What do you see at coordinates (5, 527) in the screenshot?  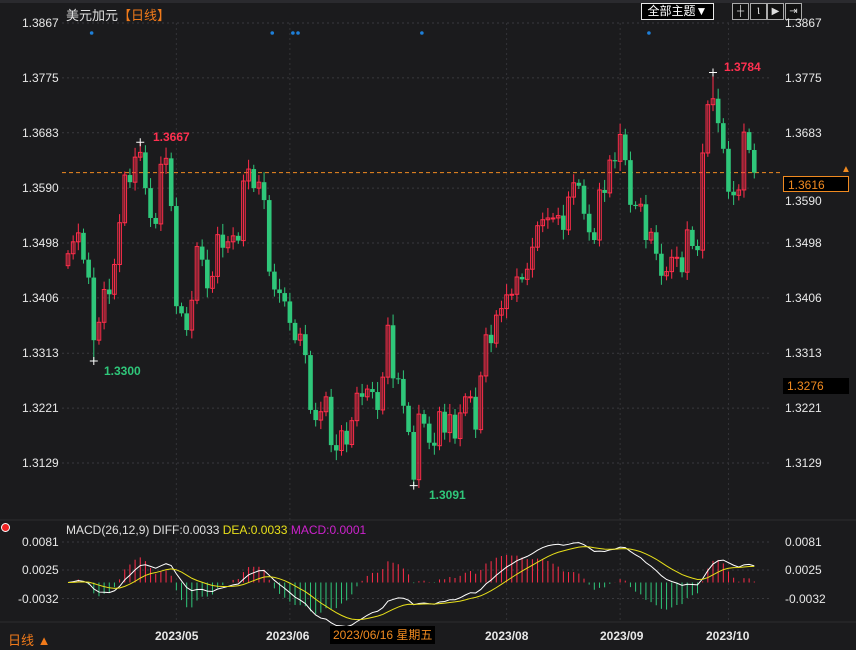 I see `indicator-settings-icon` at bounding box center [5, 527].